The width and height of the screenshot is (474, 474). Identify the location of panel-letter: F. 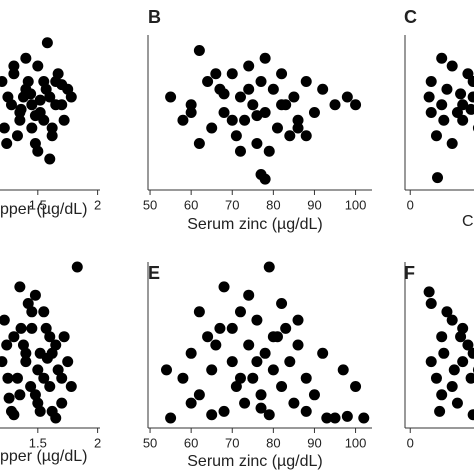
(409, 273).